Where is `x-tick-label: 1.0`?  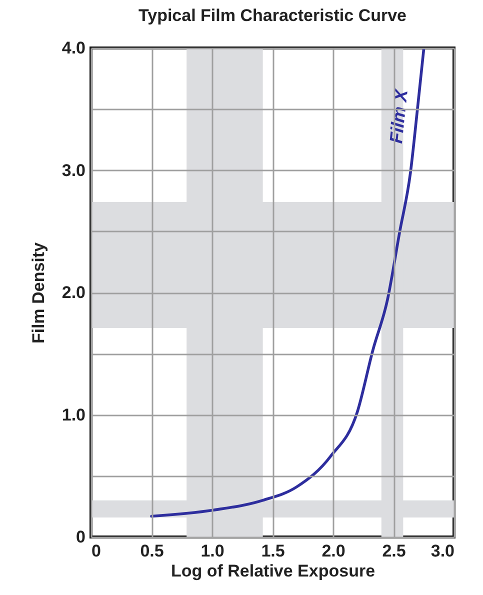
x-tick-label: 1.0 is located at coordinates (212, 551).